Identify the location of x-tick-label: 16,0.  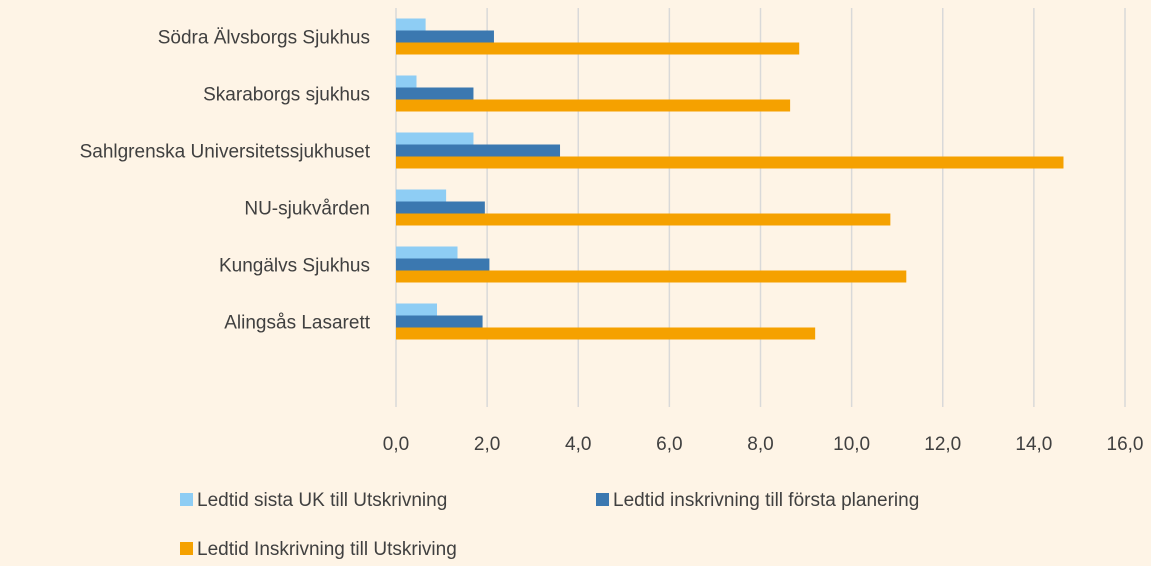
(1125, 444).